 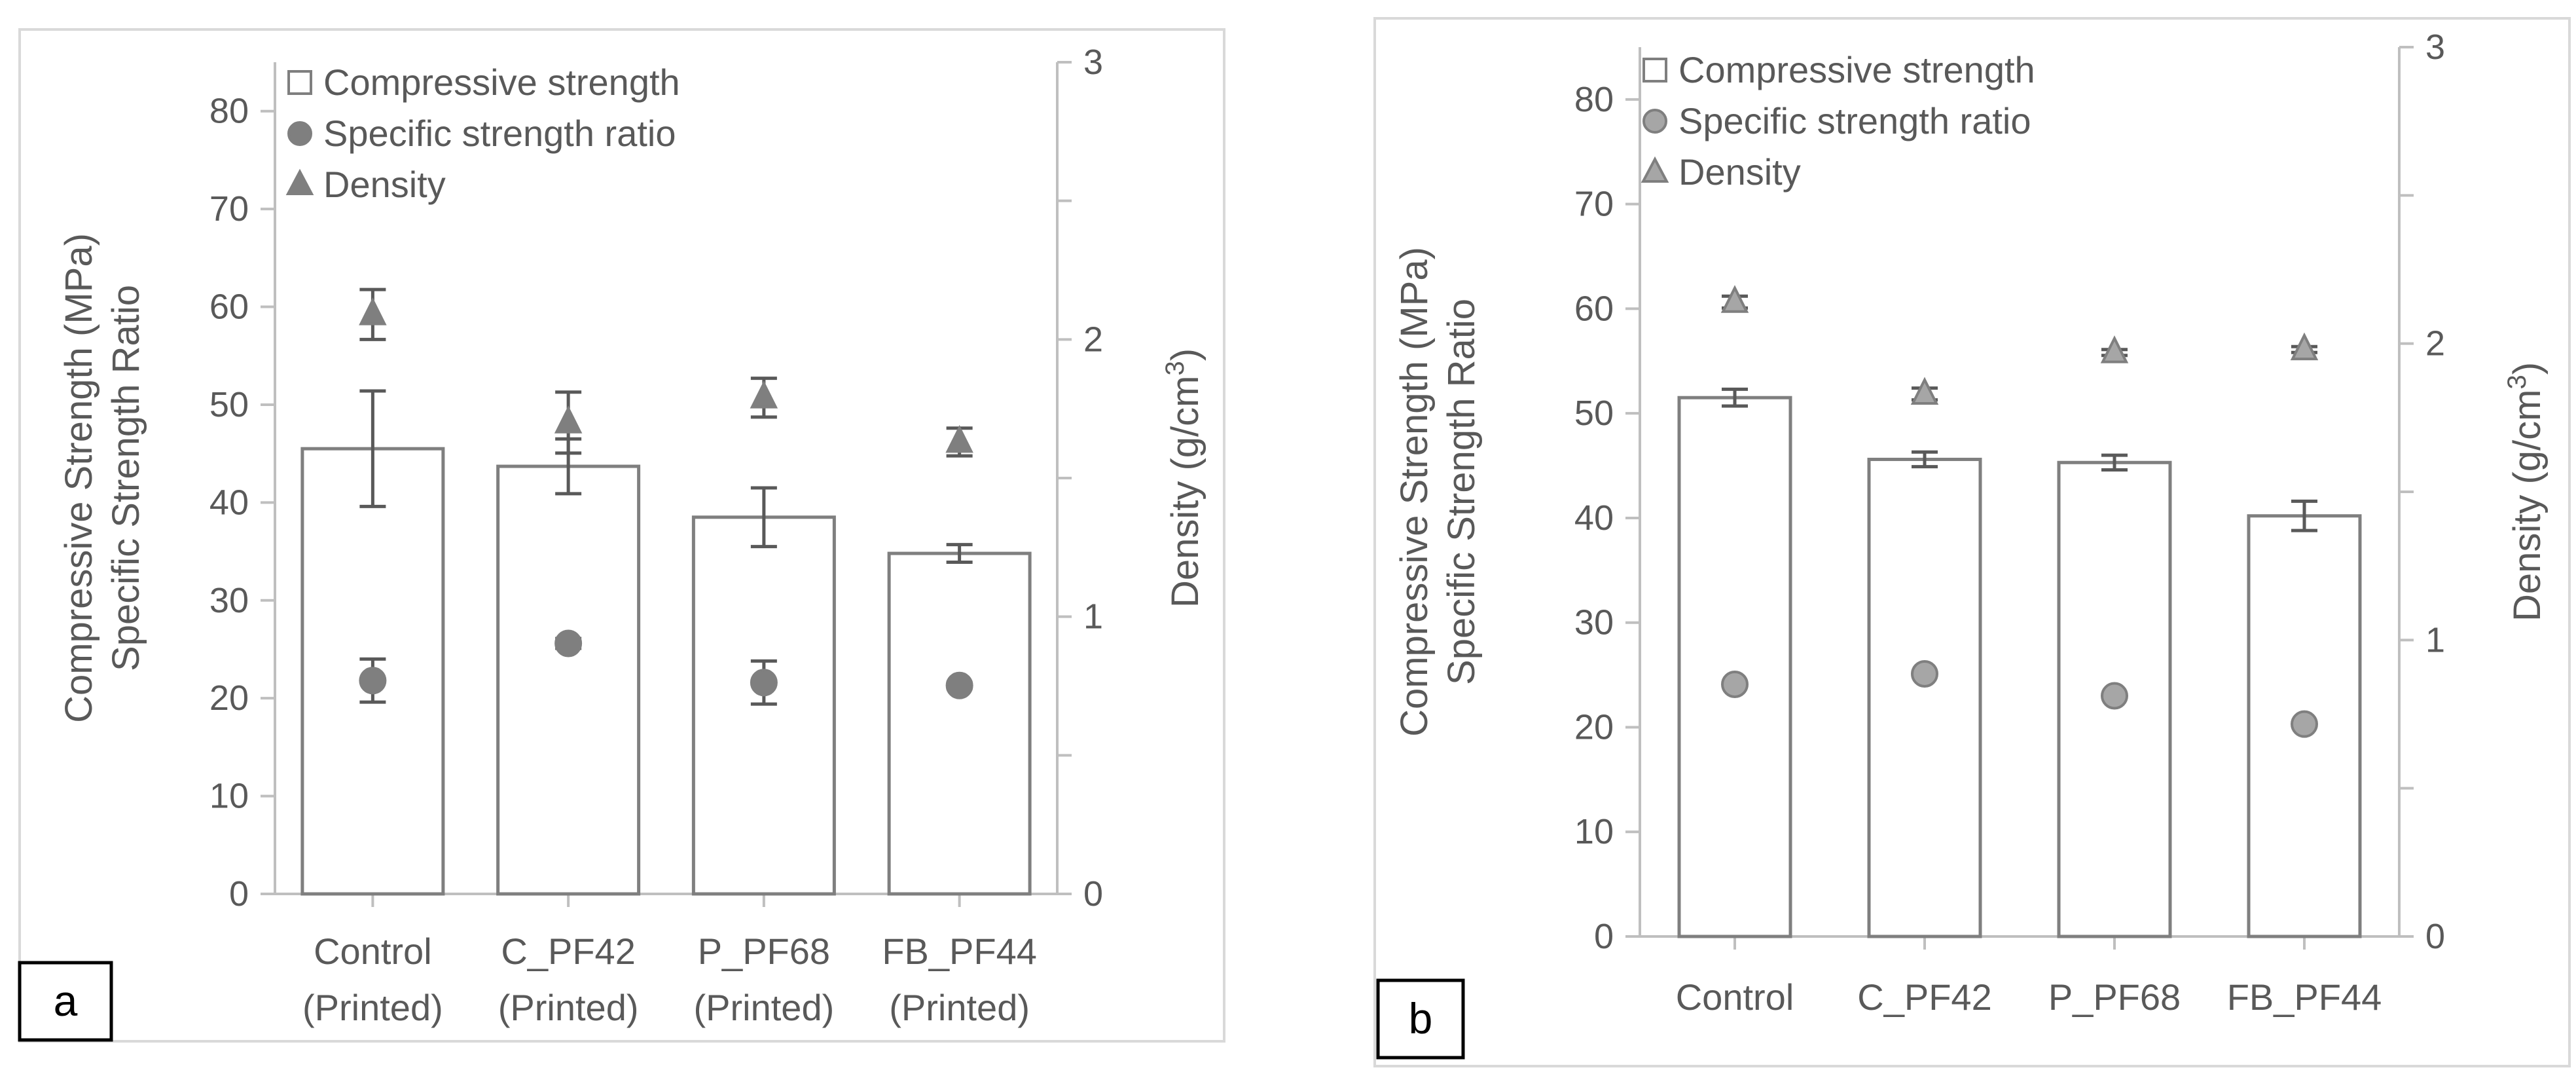 What do you see at coordinates (959, 979) in the screenshot?
I see `x-category-label: FB_PF44 (Printed)` at bounding box center [959, 979].